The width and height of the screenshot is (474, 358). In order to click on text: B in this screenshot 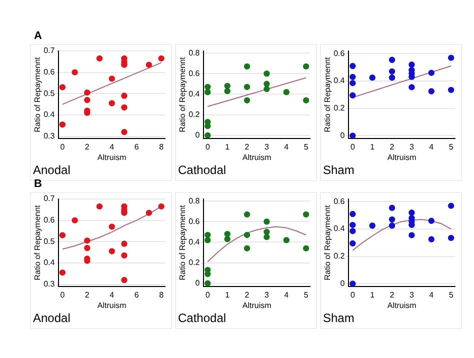, I will do `click(38, 184)`.